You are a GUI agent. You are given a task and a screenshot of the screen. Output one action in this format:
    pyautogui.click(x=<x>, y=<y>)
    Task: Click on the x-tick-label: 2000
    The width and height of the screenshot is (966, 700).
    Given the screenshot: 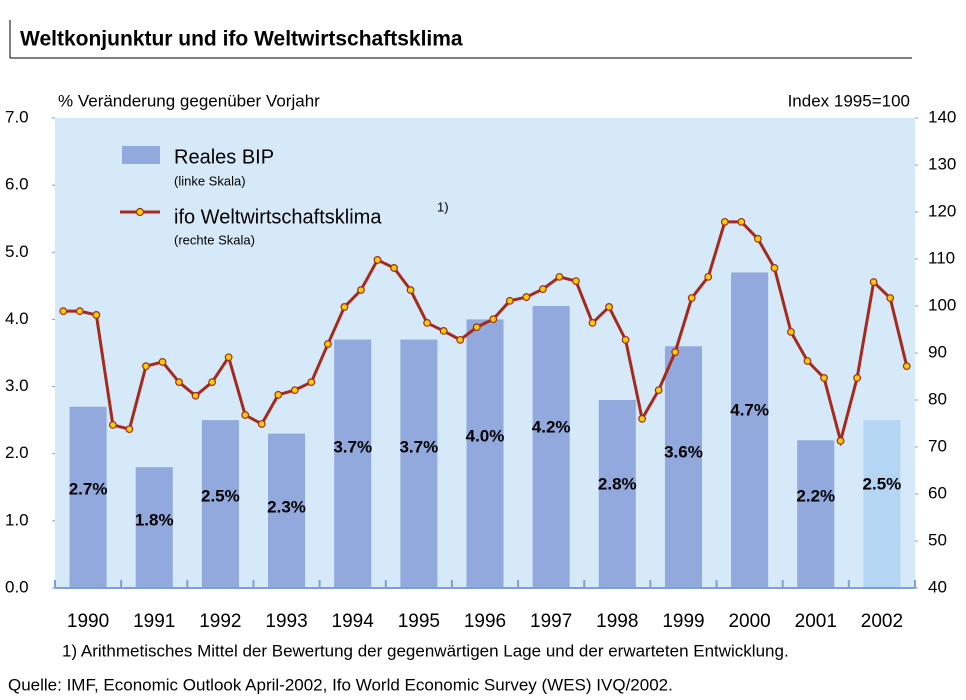 What is the action you would take?
    pyautogui.click(x=749, y=621)
    